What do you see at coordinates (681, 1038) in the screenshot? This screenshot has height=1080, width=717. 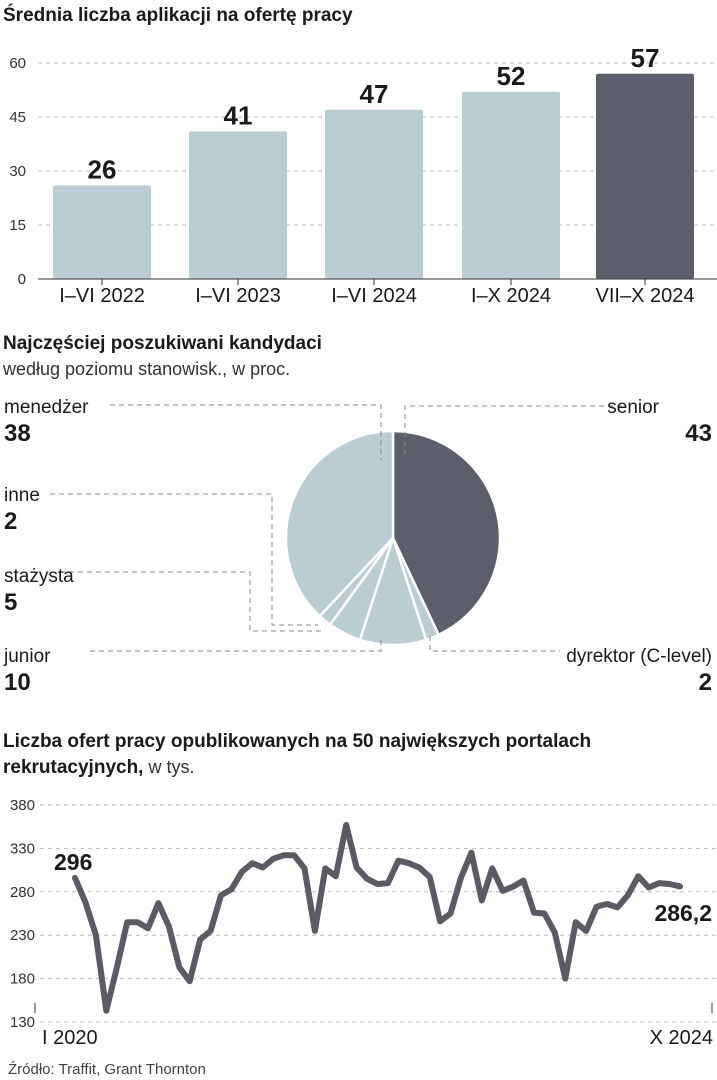 I see `line-x-end-label: X 2024` at bounding box center [681, 1038].